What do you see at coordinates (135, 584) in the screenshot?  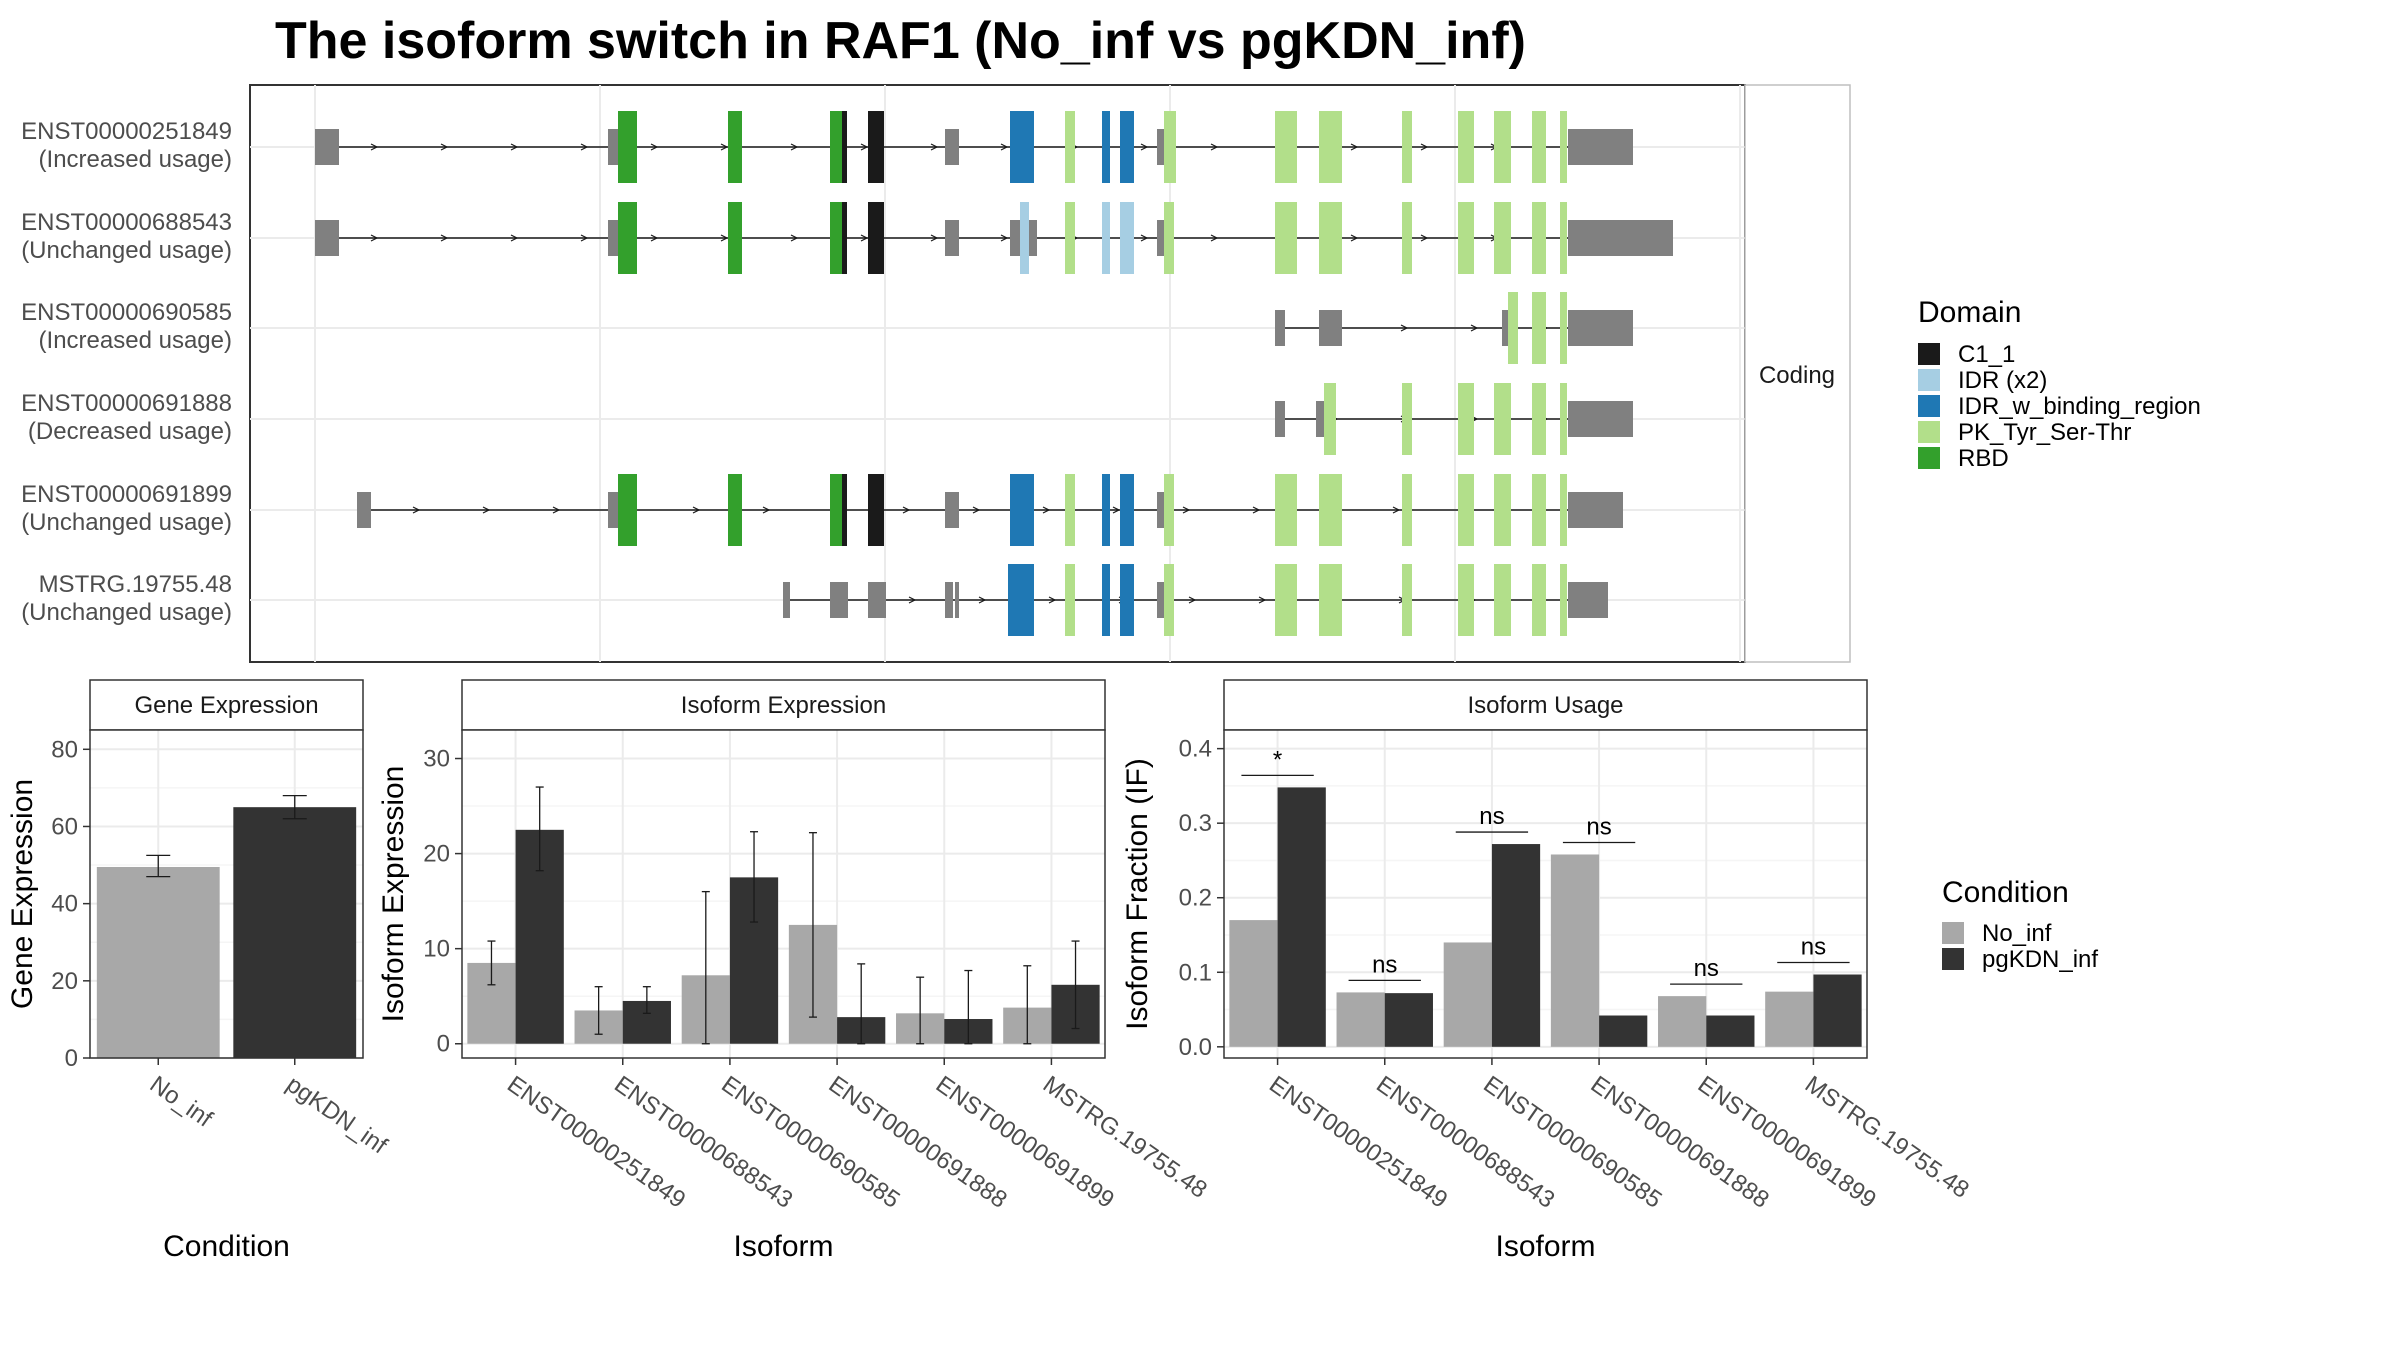 I see `transcript-id-label: MSTRG.19755.48` at bounding box center [135, 584].